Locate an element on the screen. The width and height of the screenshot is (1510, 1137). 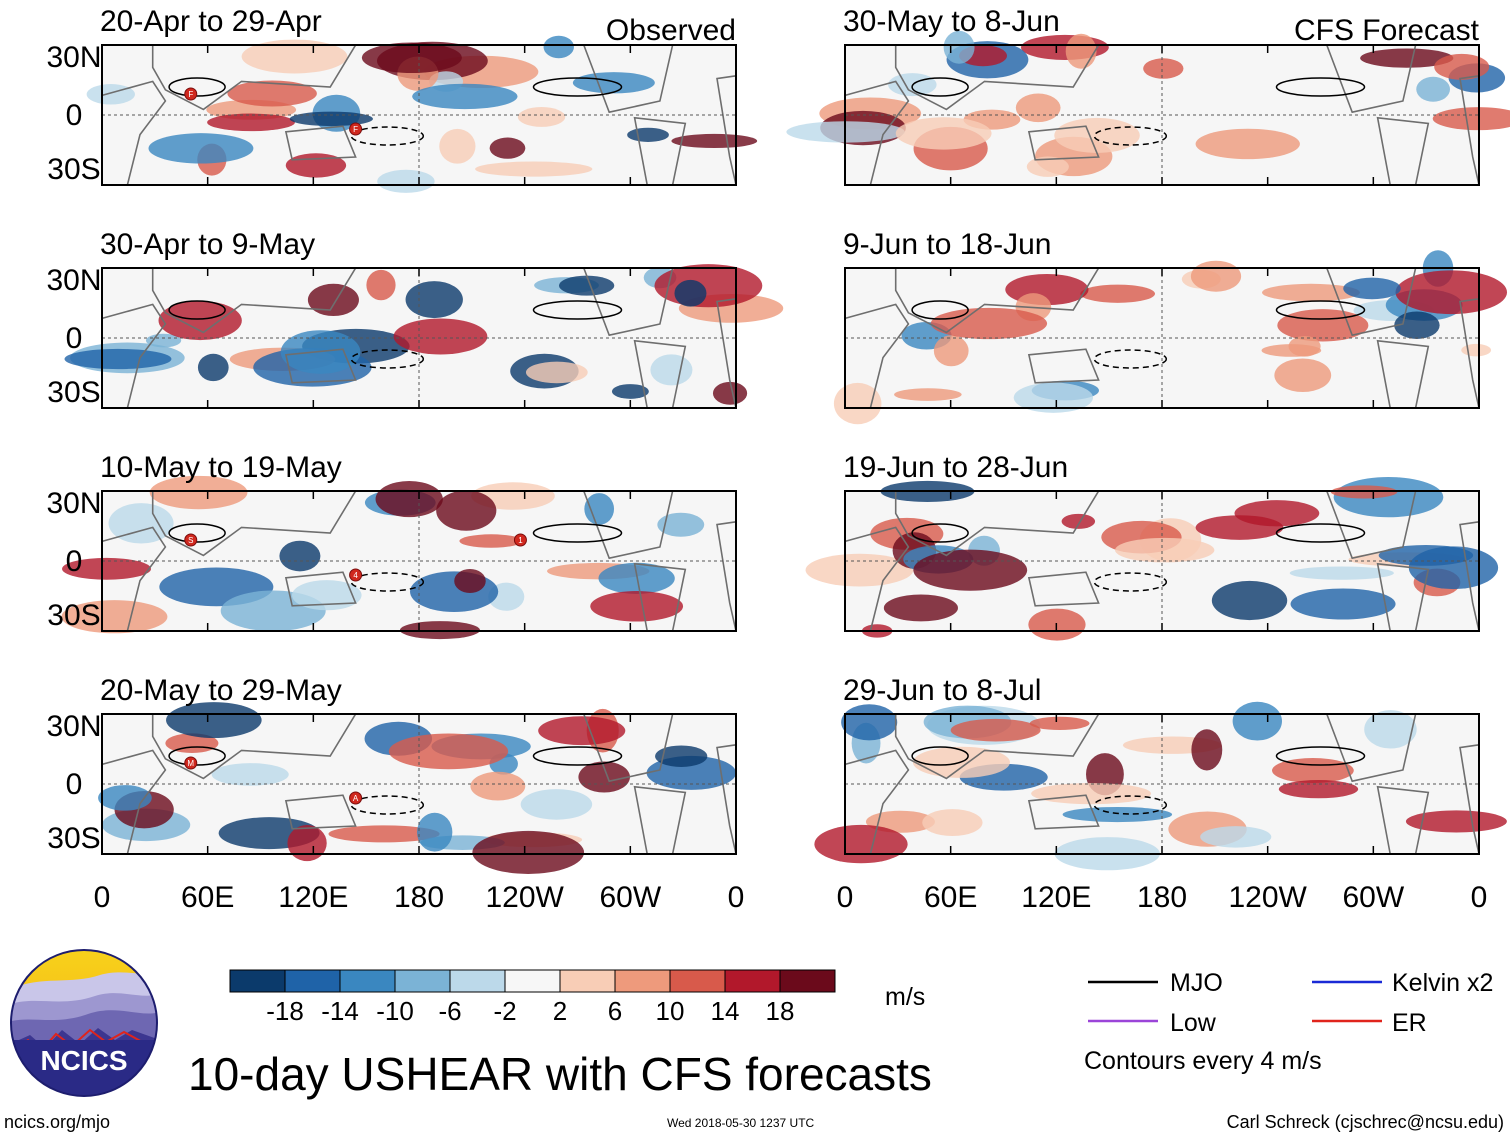
contour-interval-note: Contours every 4 m/s is located at coordinates (1203, 1061).